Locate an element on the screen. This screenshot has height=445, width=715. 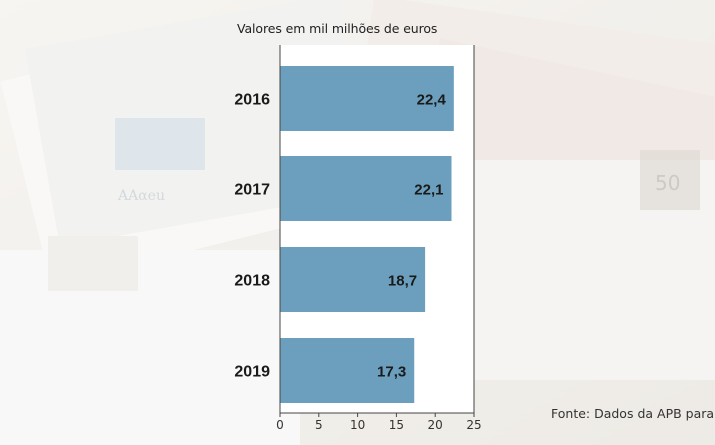
bar-2018 is located at coordinates (353, 279).